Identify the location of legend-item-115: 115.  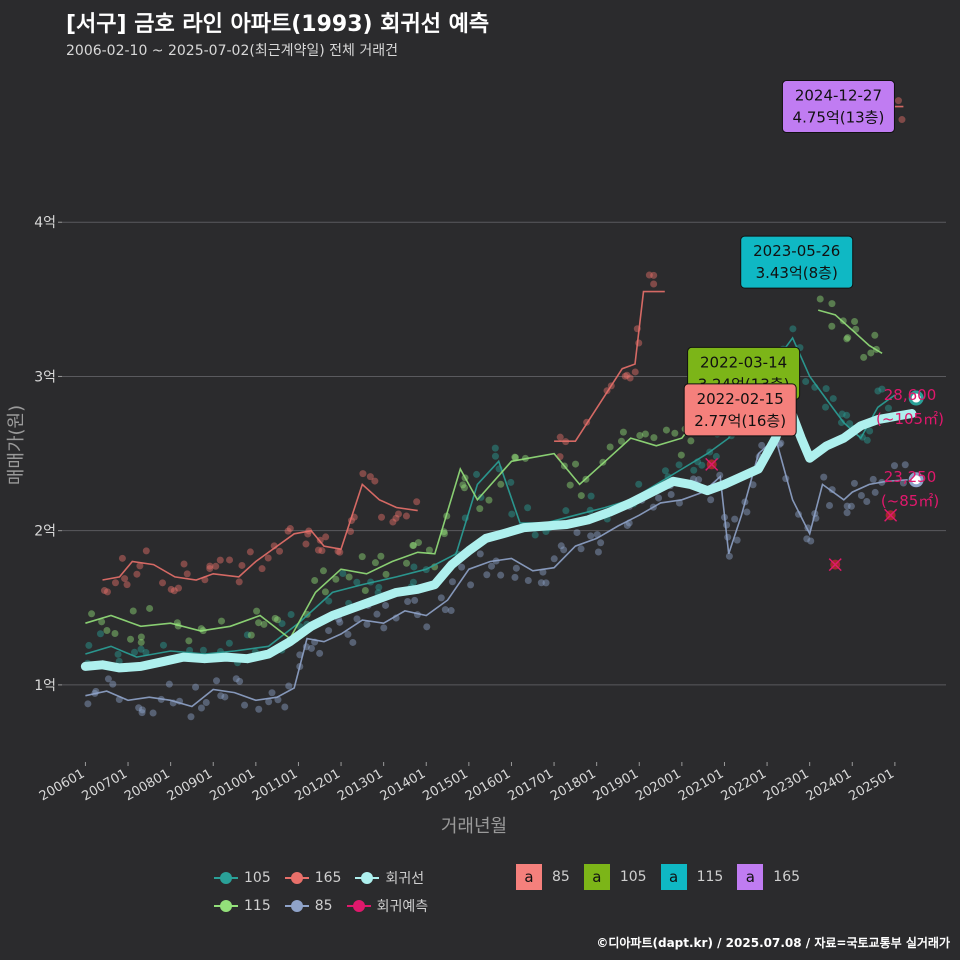
(242, 906).